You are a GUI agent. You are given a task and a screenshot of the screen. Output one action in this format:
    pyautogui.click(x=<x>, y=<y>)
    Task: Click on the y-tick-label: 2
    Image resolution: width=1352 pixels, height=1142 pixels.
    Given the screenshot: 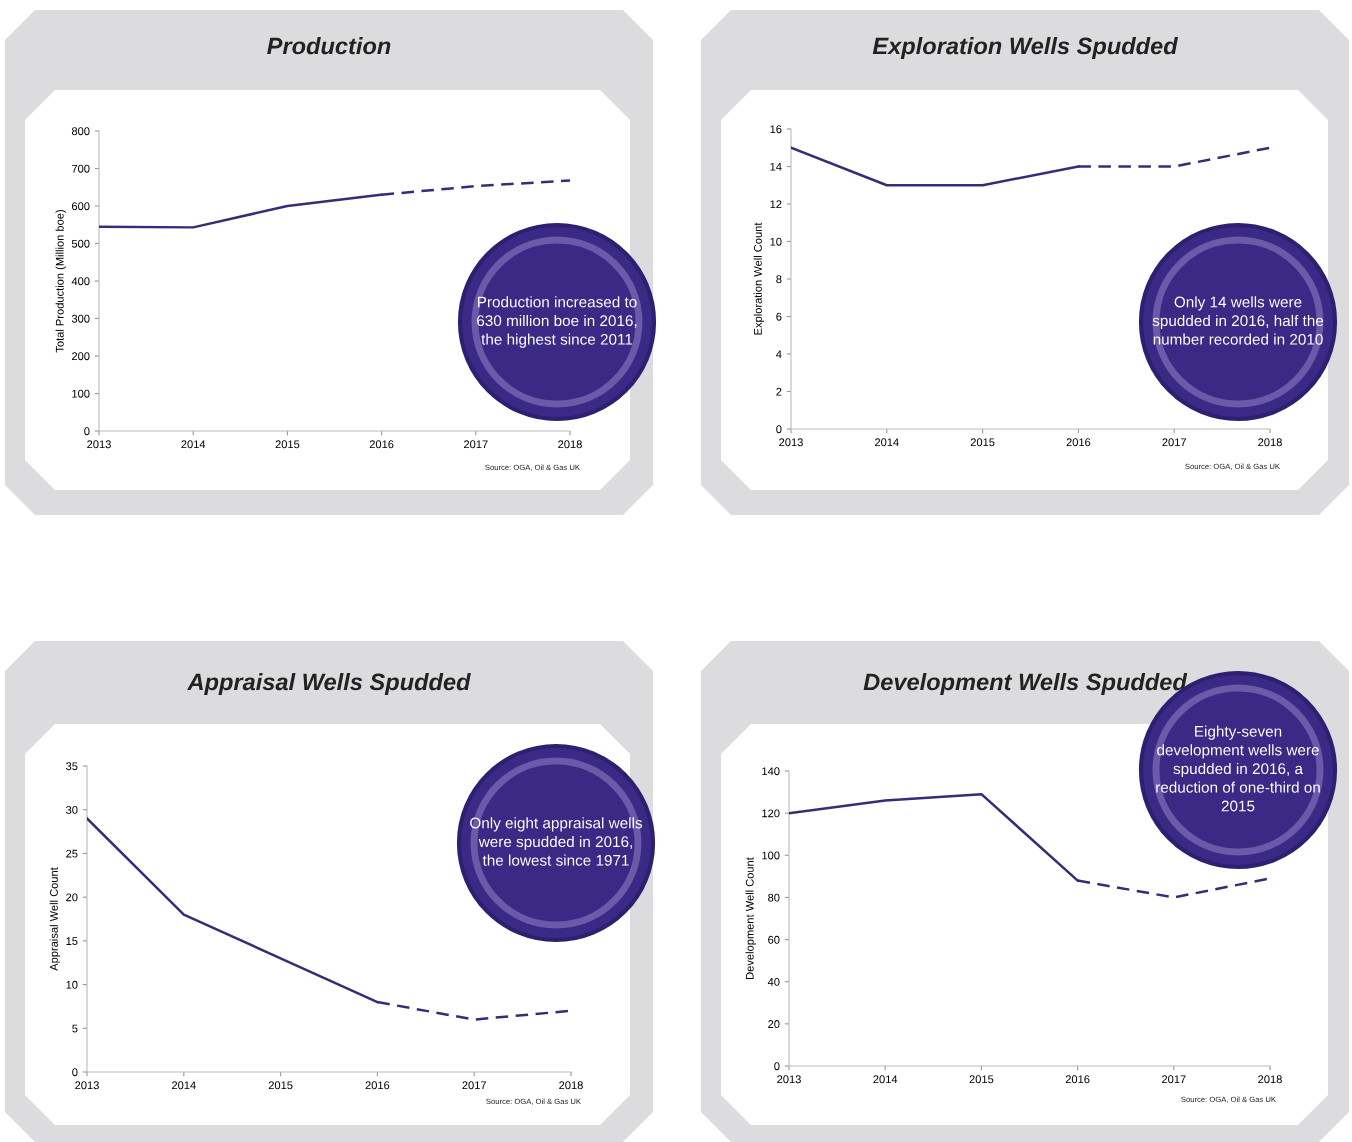 What is the action you would take?
    pyautogui.click(x=779, y=391)
    